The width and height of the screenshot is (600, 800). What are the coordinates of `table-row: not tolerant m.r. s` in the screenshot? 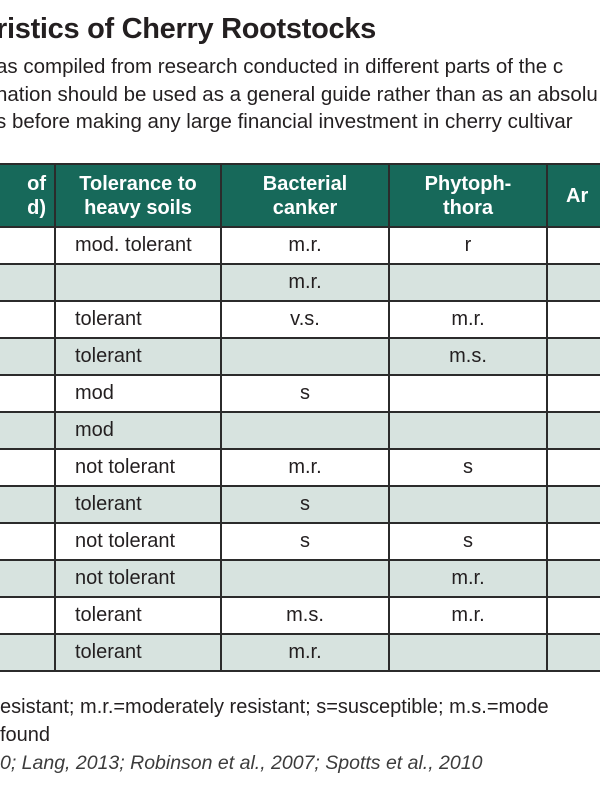 It's located at (300, 467).